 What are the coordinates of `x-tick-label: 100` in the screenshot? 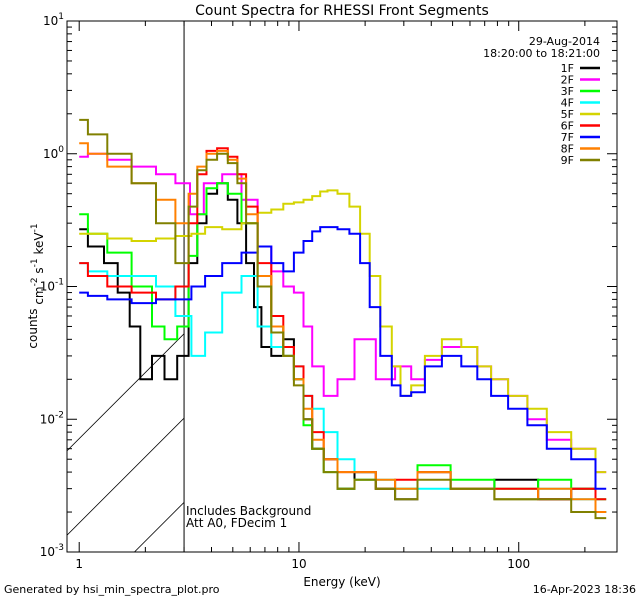 It's located at (518, 564).